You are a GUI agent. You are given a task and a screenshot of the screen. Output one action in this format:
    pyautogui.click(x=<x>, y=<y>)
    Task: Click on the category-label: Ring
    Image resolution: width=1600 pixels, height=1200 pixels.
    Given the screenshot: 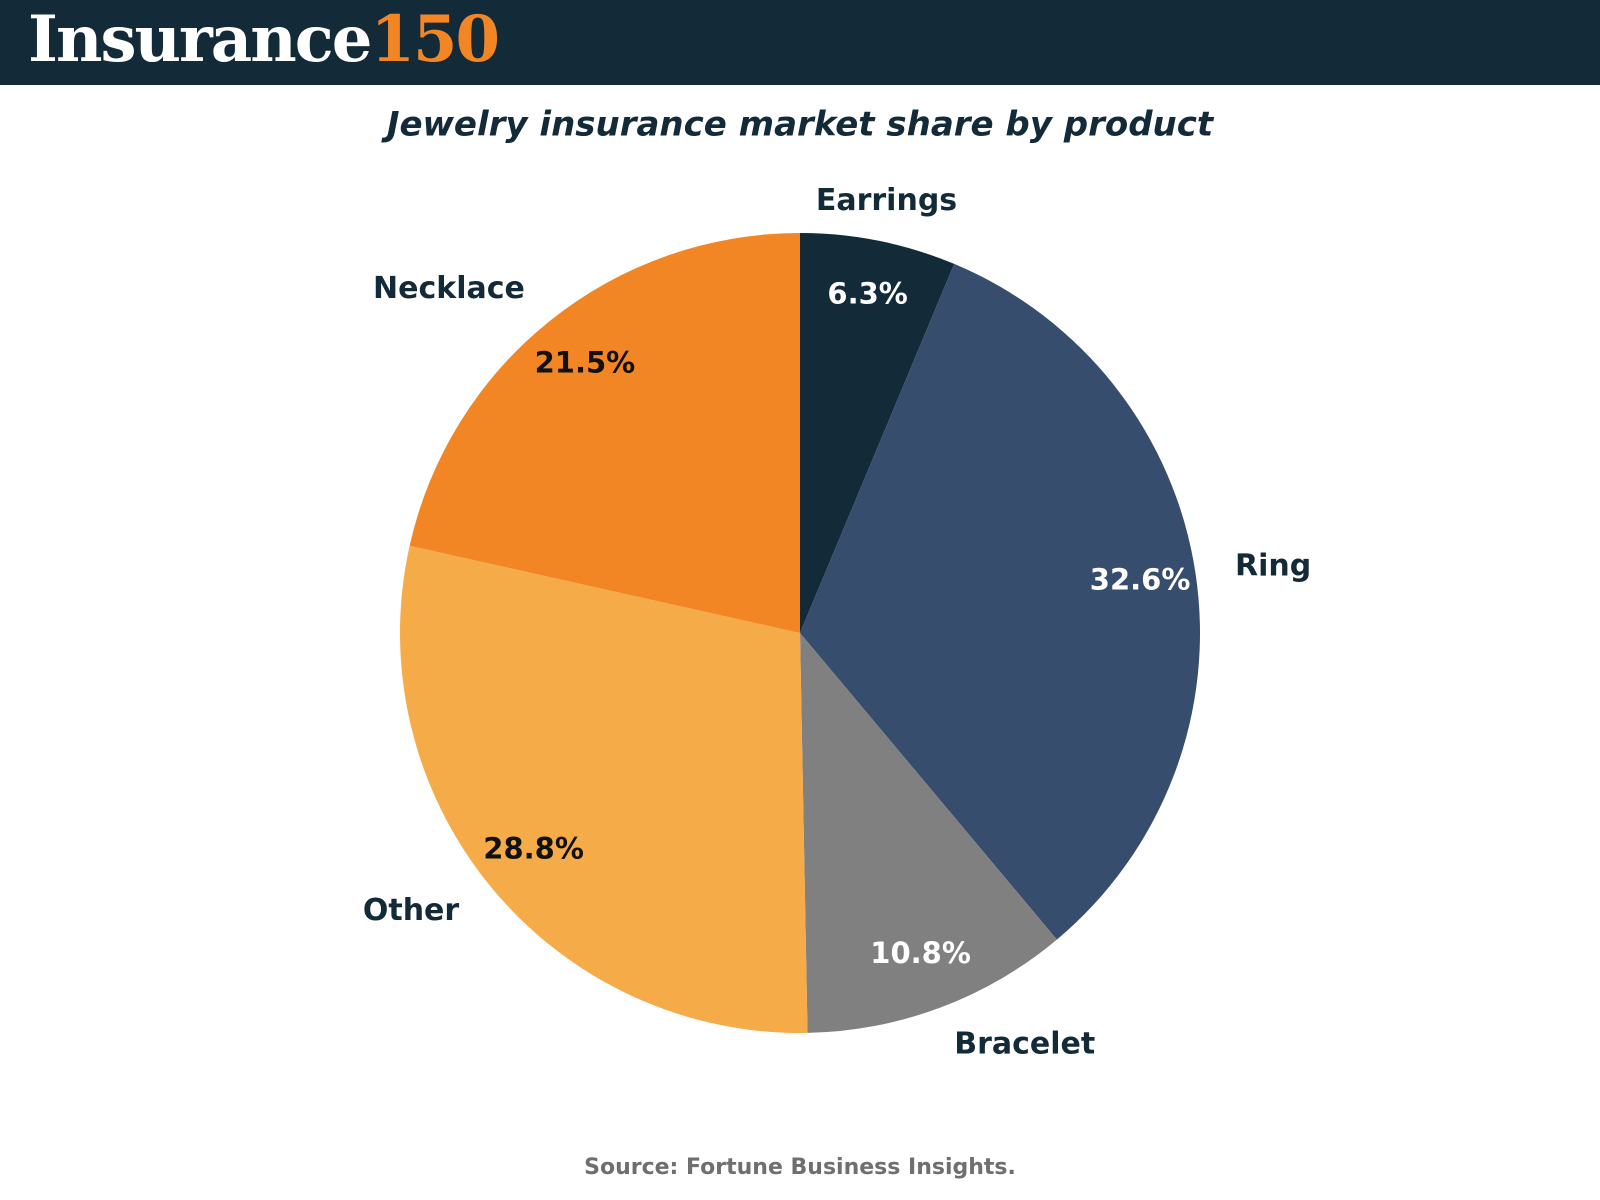 What is the action you would take?
    pyautogui.click(x=1273, y=565)
    